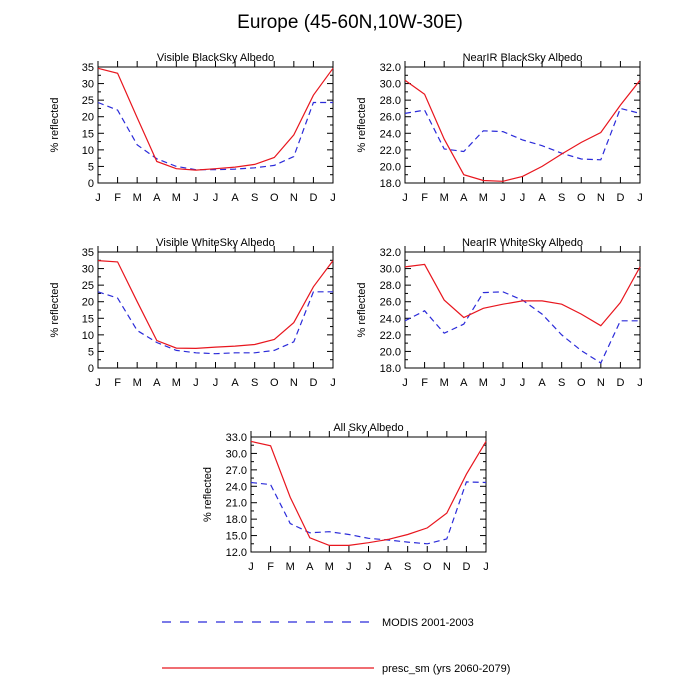 This screenshot has height=700, width=700. What do you see at coordinates (446, 669) in the screenshot?
I see `legend-label-presc: presc_sm (yrs 2060-2079)` at bounding box center [446, 669].